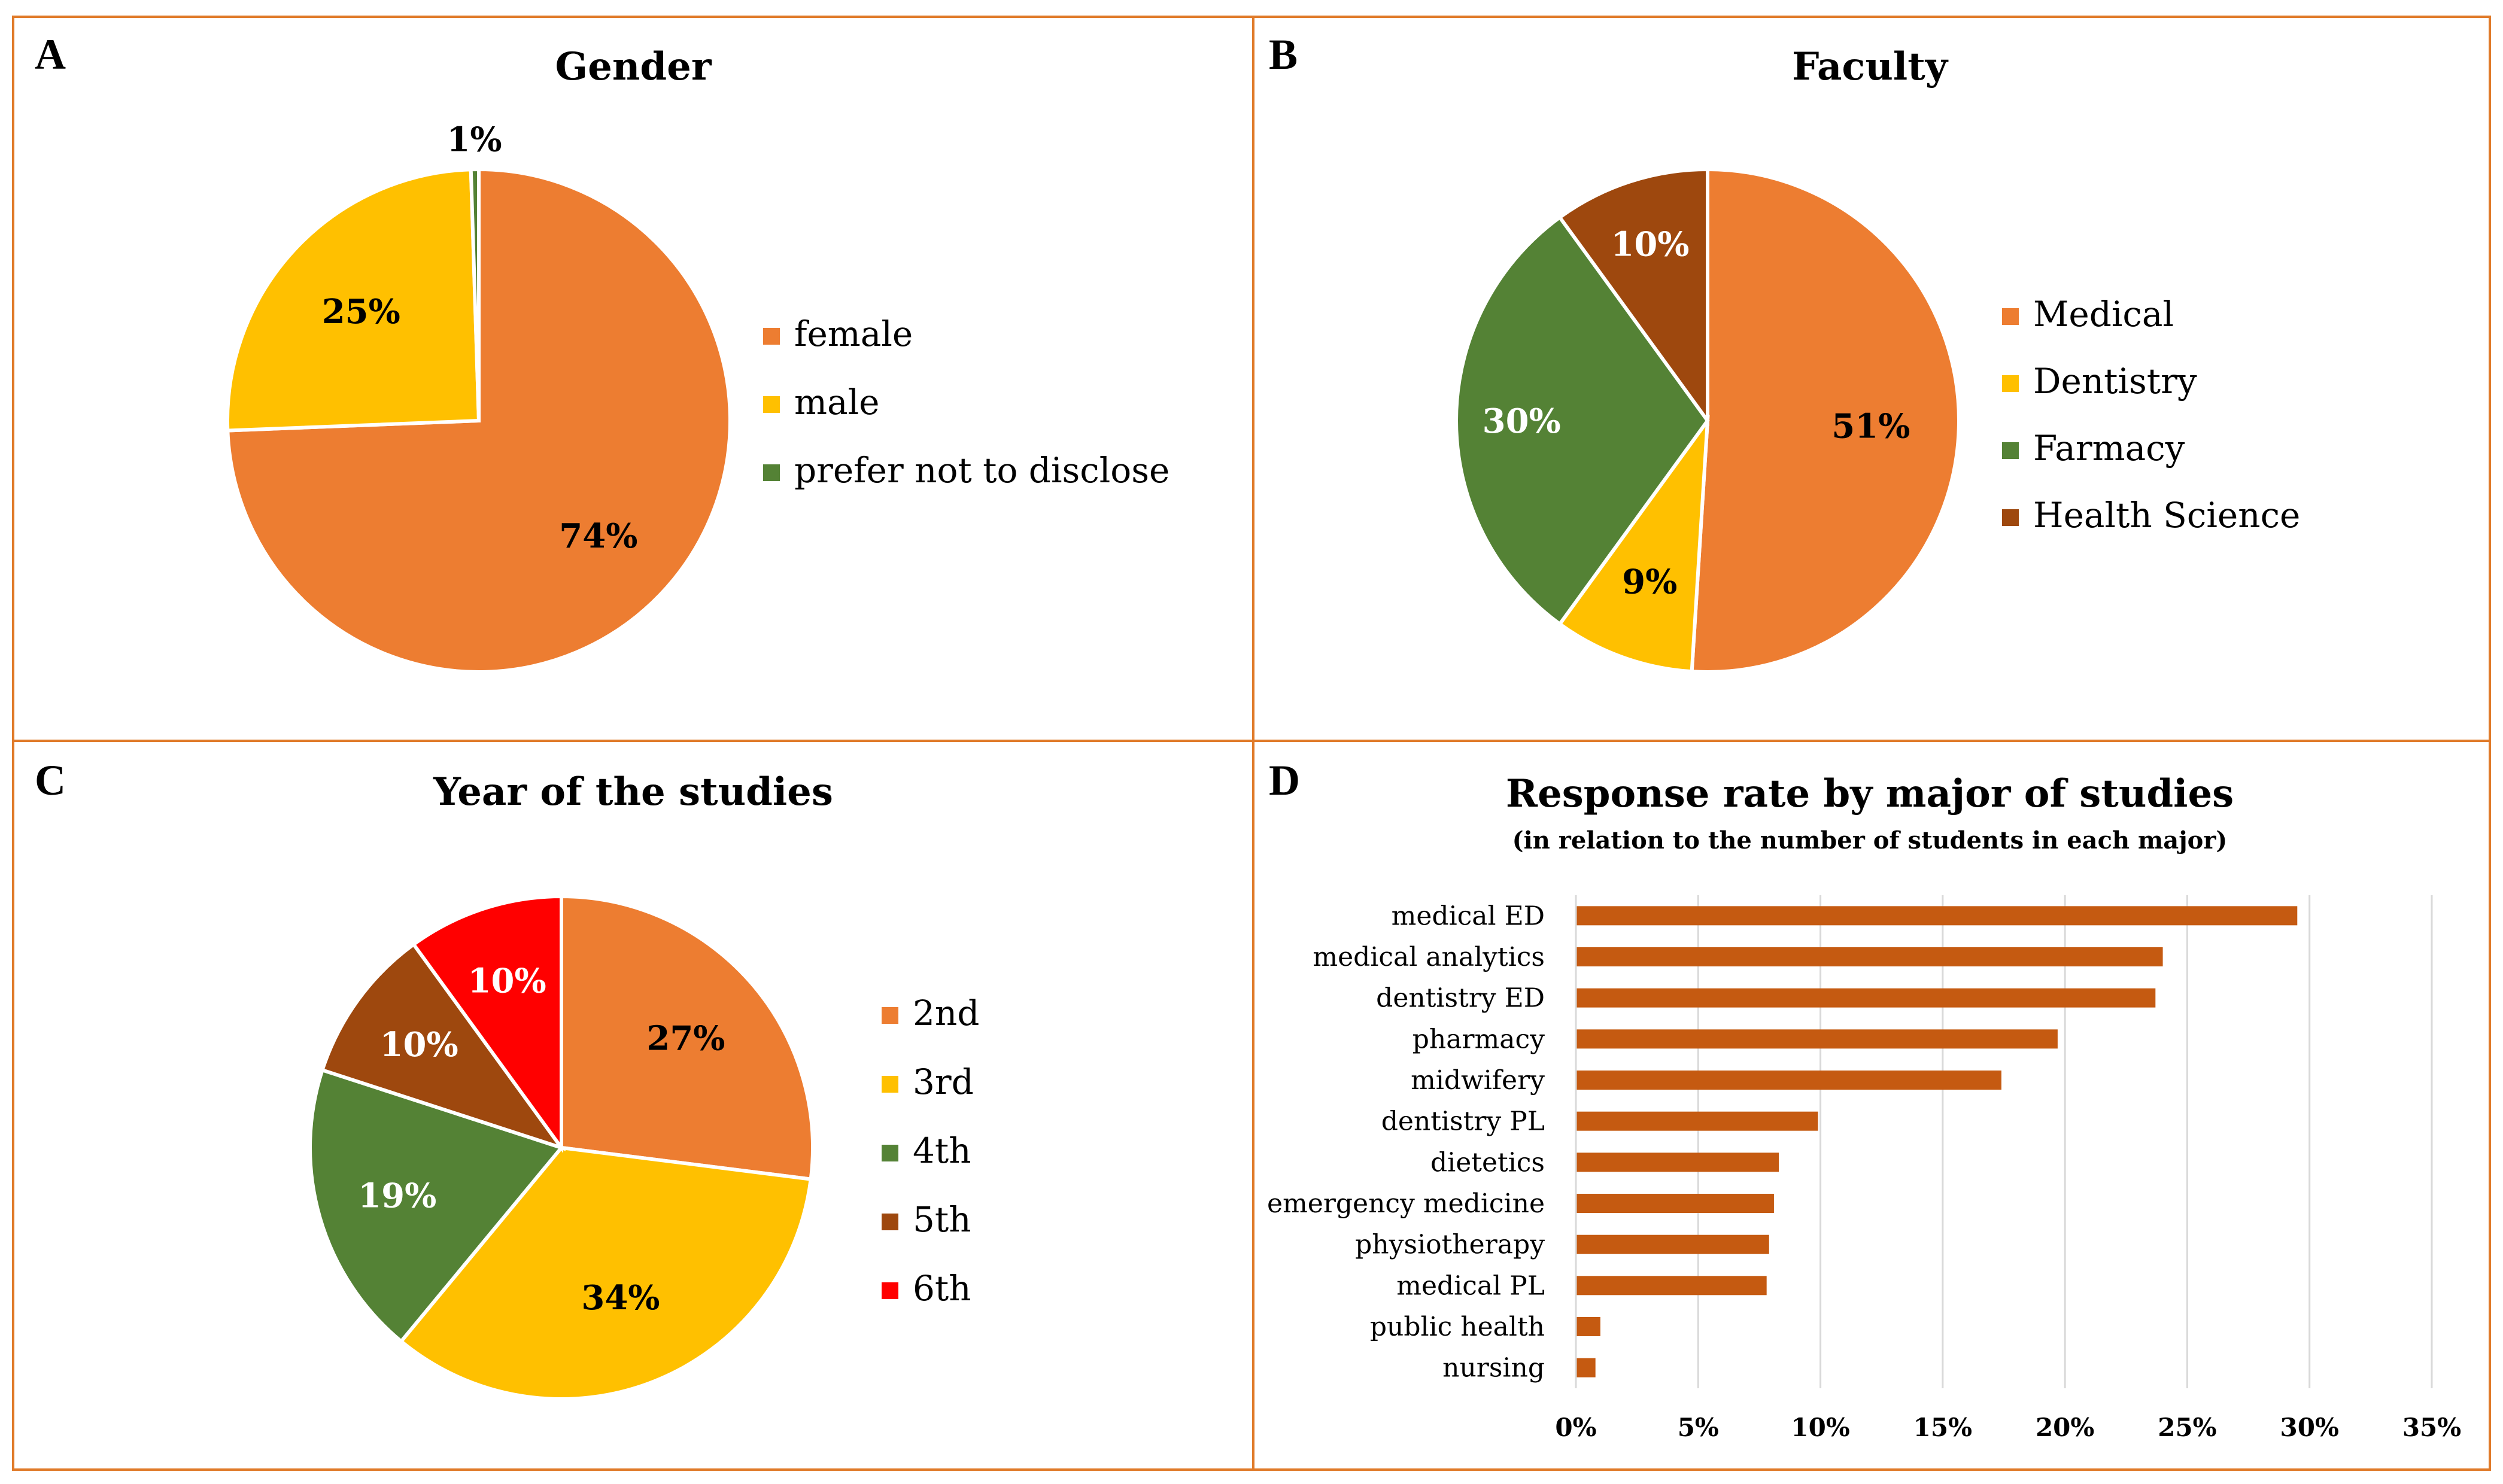  I want to click on faculty-legend-label-medical: Medical, so click(2103, 314).